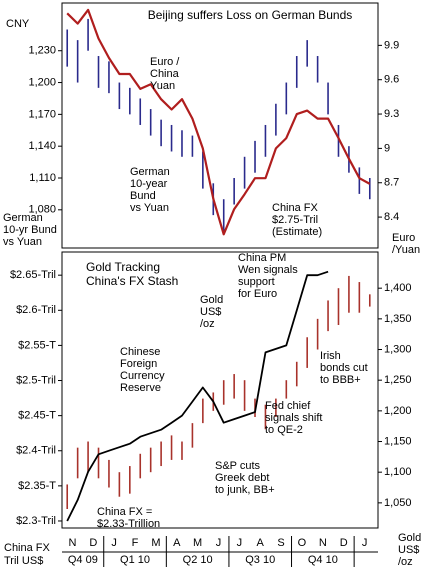 The height and width of the screenshot is (571, 432). What do you see at coordinates (23, 561) in the screenshot?
I see `y-axis-label: Tril US$` at bounding box center [23, 561].